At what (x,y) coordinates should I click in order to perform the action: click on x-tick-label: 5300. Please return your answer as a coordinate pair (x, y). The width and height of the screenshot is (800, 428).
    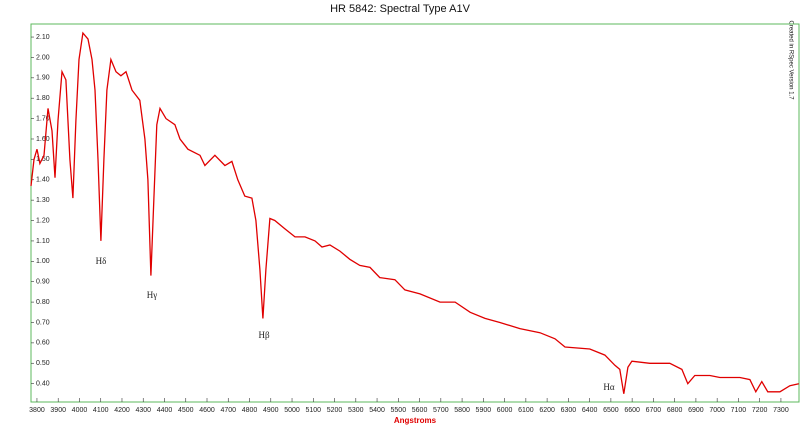
    Looking at the image, I should click on (356, 410).